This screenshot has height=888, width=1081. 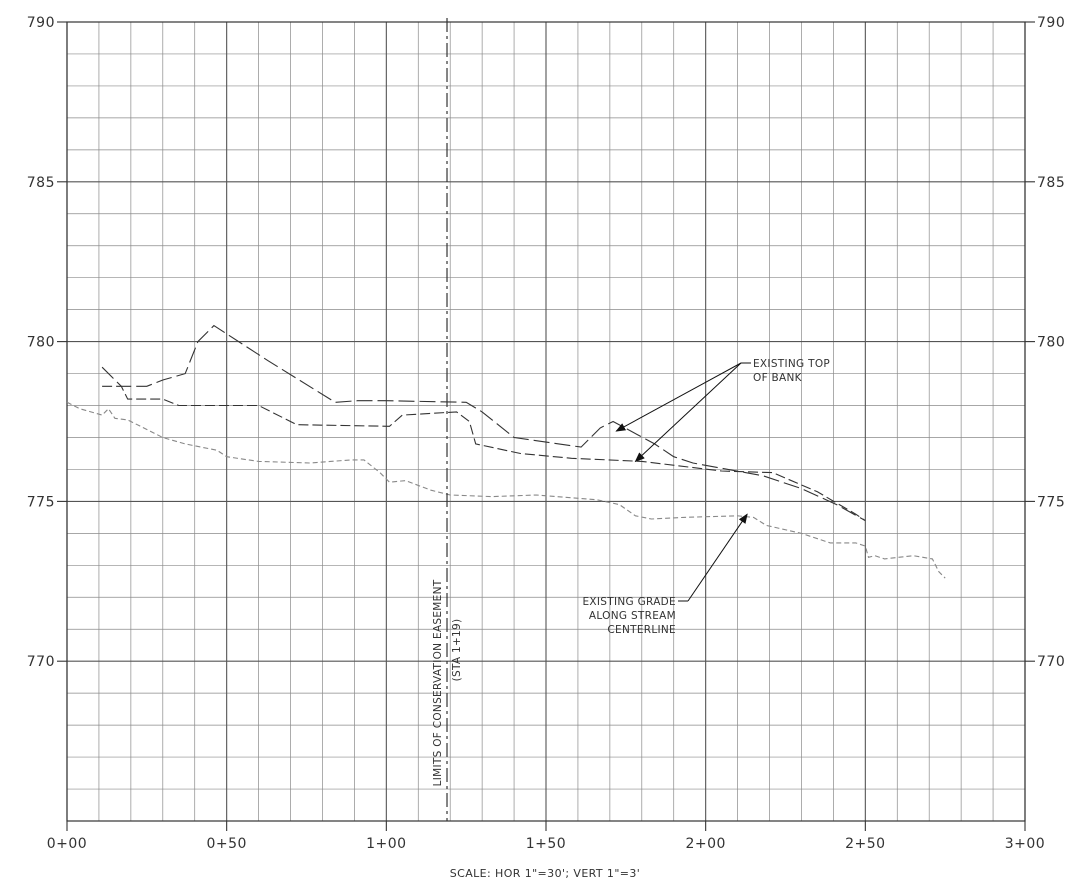 What do you see at coordinates (1025, 844) in the screenshot?
I see `x-tick-label: 3+00` at bounding box center [1025, 844].